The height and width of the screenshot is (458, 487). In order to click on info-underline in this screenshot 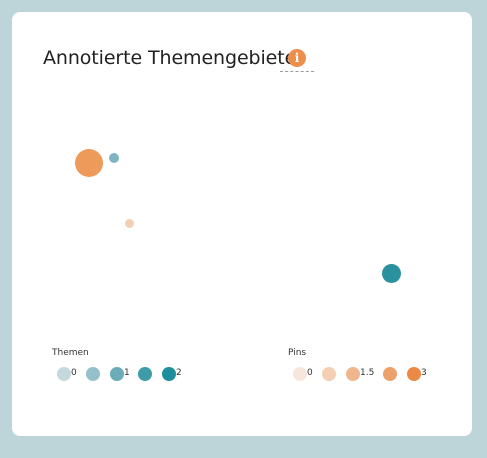, I will do `click(297, 71)`.